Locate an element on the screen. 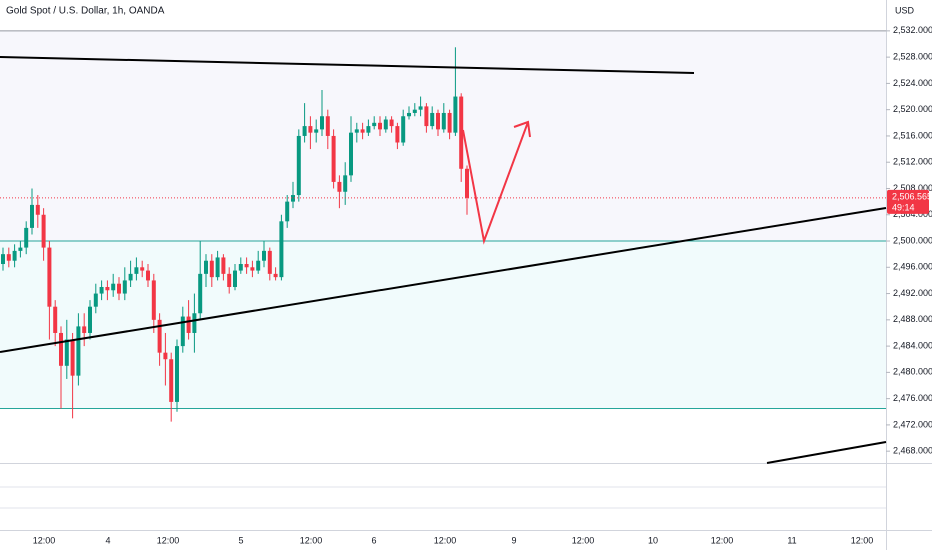 This screenshot has width=932, height=550. x-tick-label: 4 is located at coordinates (107, 540).